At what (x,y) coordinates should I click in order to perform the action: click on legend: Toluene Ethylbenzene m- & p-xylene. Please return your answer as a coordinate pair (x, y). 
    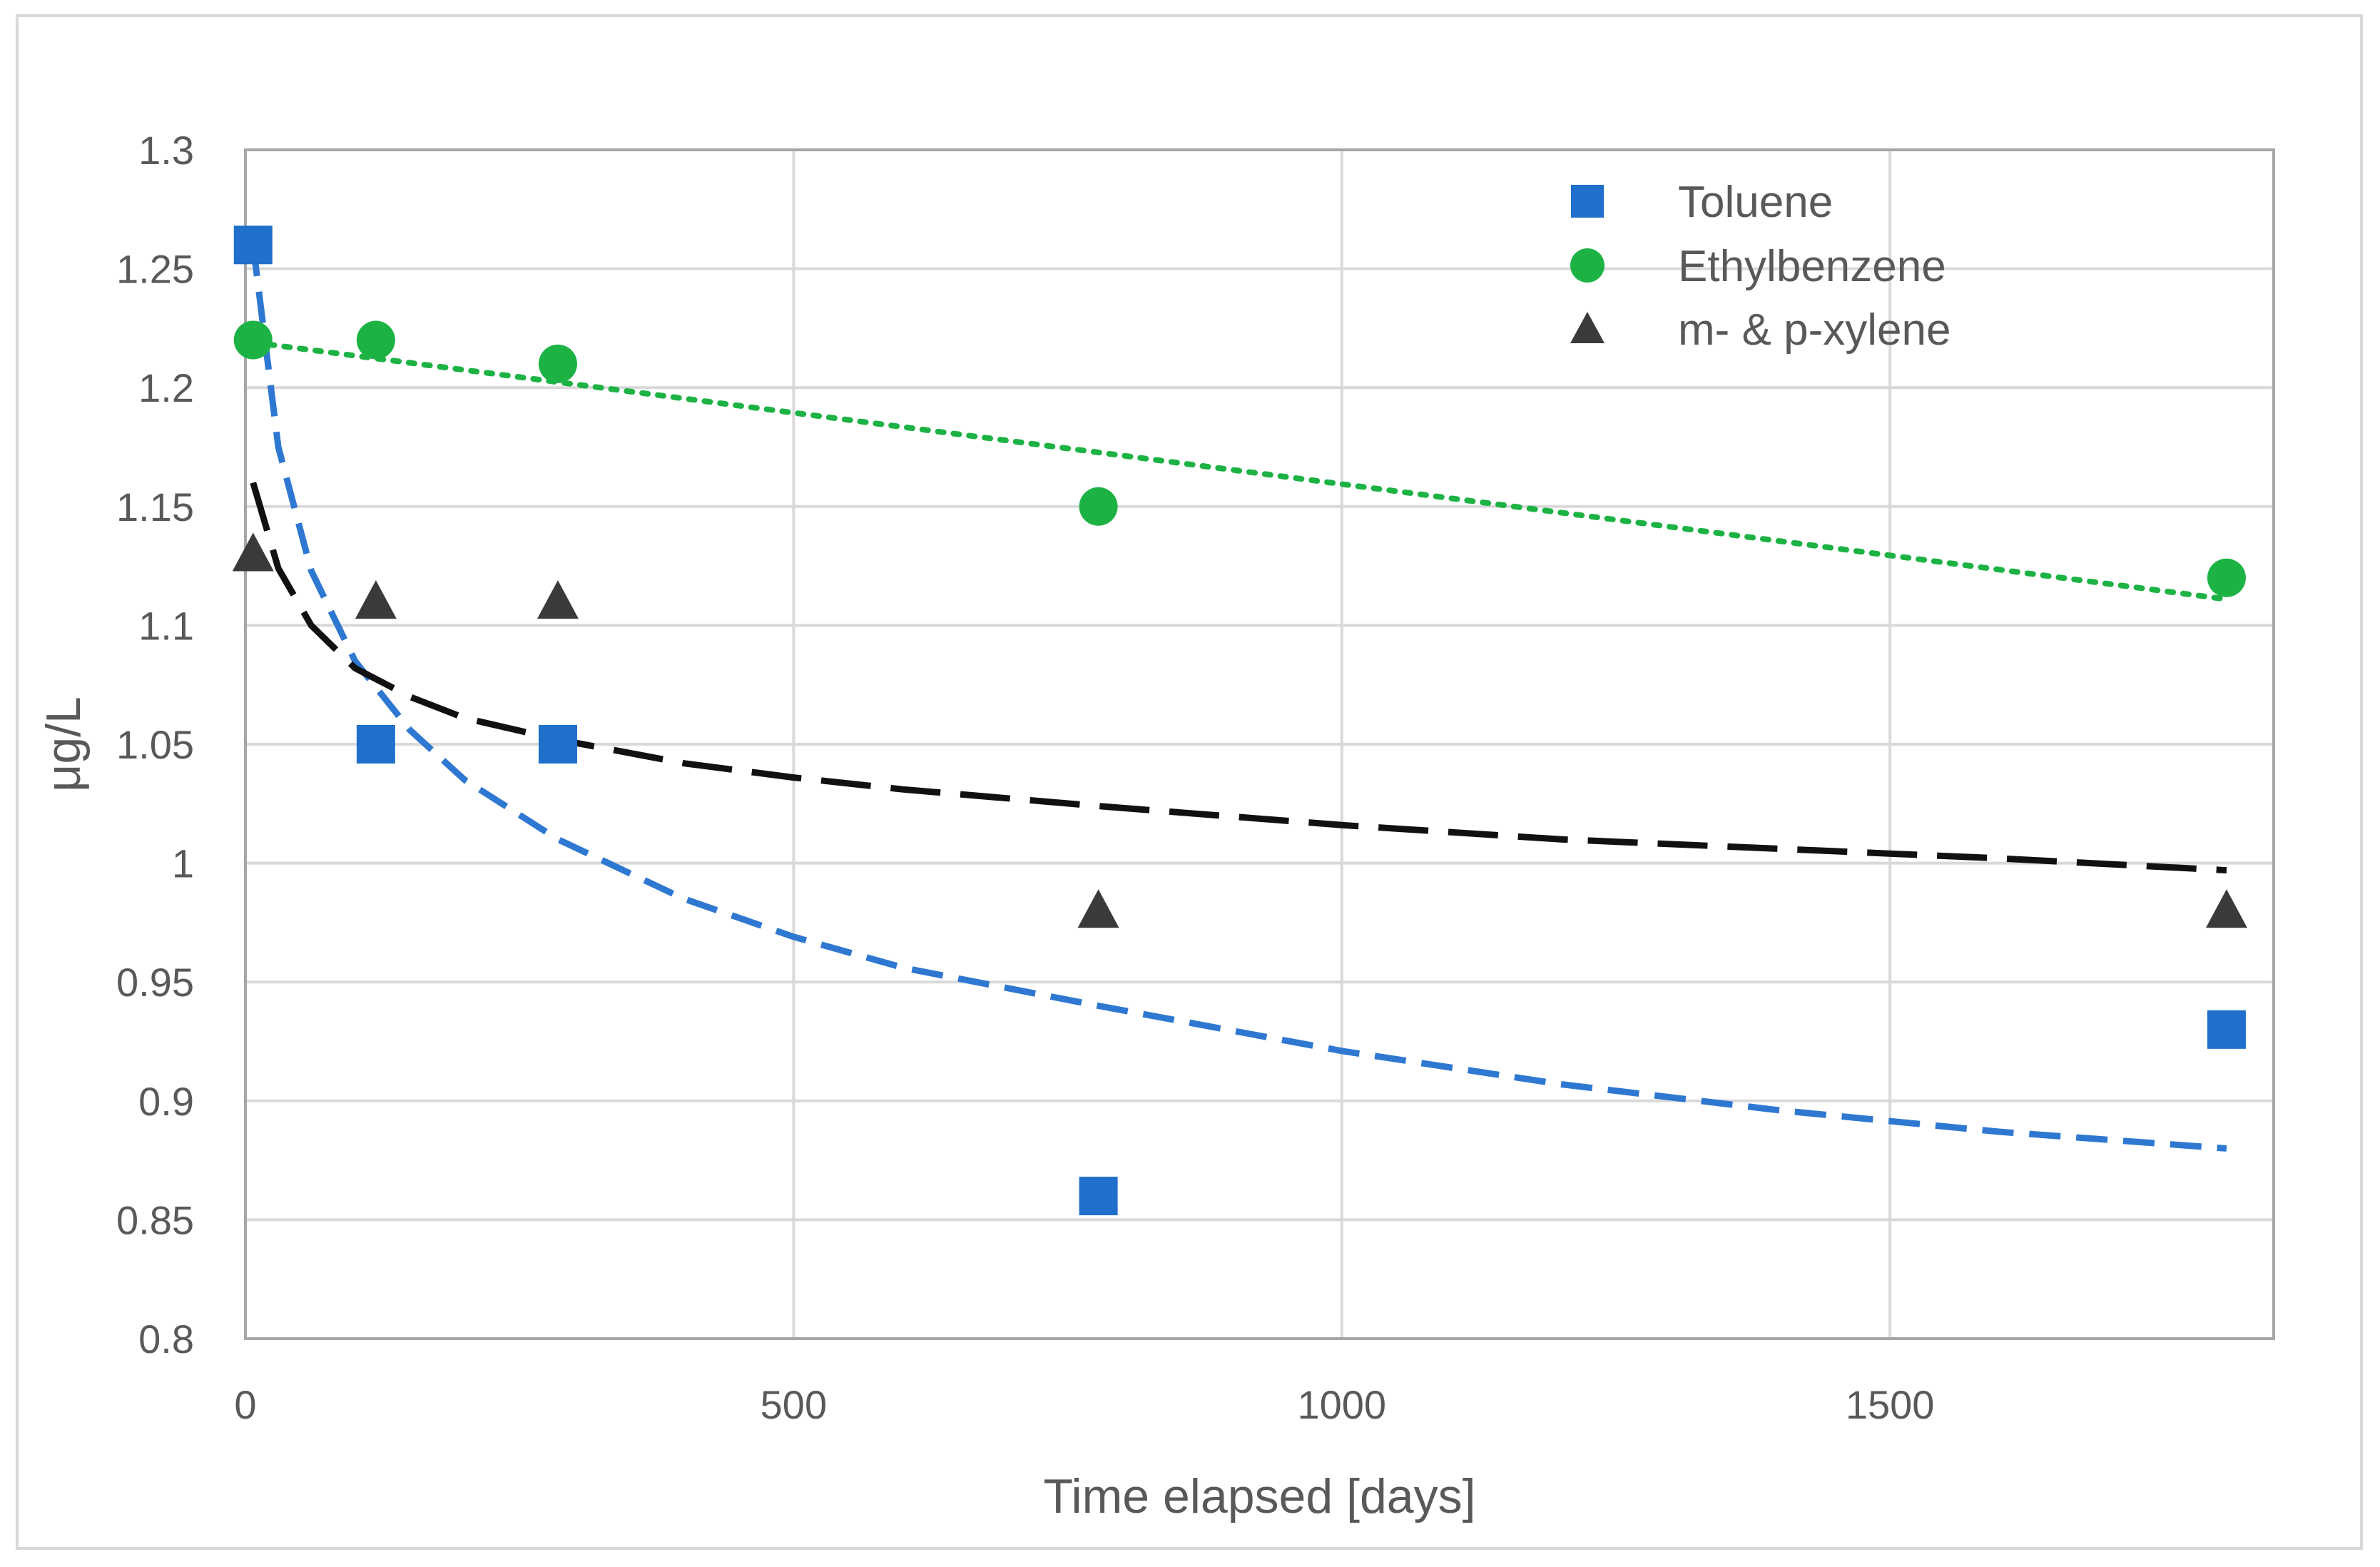
    Looking at the image, I should click on (1760, 266).